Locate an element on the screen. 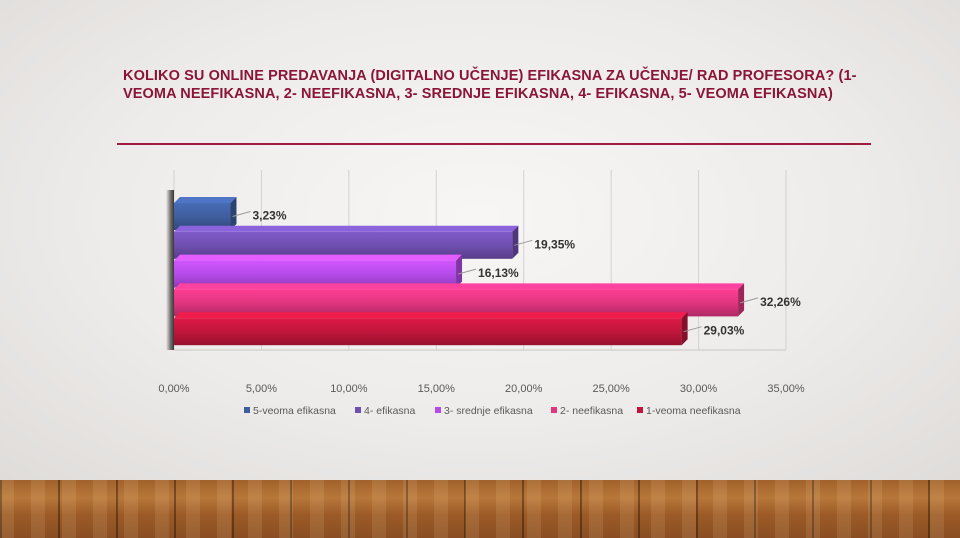  x-tick-label: 5,00% is located at coordinates (261, 389).